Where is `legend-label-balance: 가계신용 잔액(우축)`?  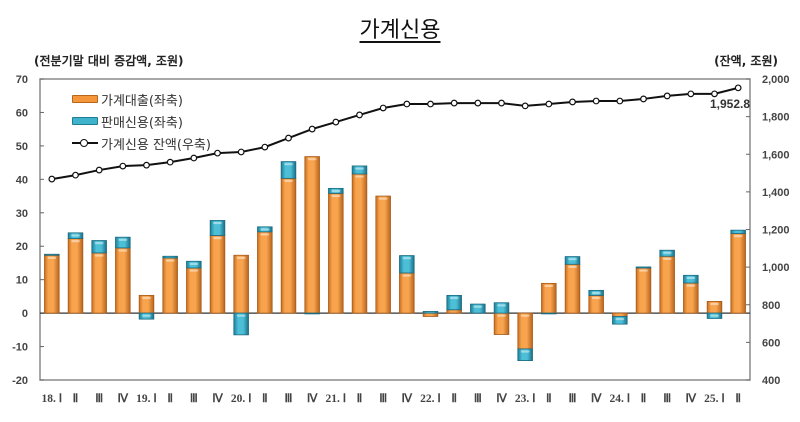 legend-label-balance: 가계신용 잔액(우축) is located at coordinates (156, 145).